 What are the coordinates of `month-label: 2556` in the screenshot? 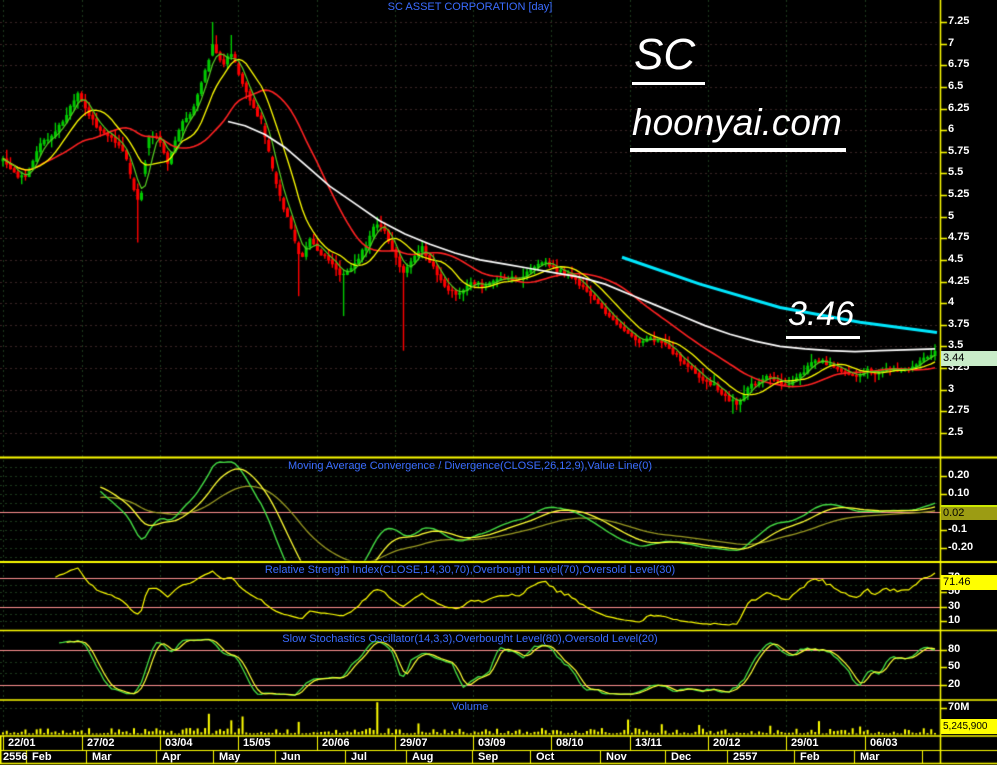 It's located at (15, 757).